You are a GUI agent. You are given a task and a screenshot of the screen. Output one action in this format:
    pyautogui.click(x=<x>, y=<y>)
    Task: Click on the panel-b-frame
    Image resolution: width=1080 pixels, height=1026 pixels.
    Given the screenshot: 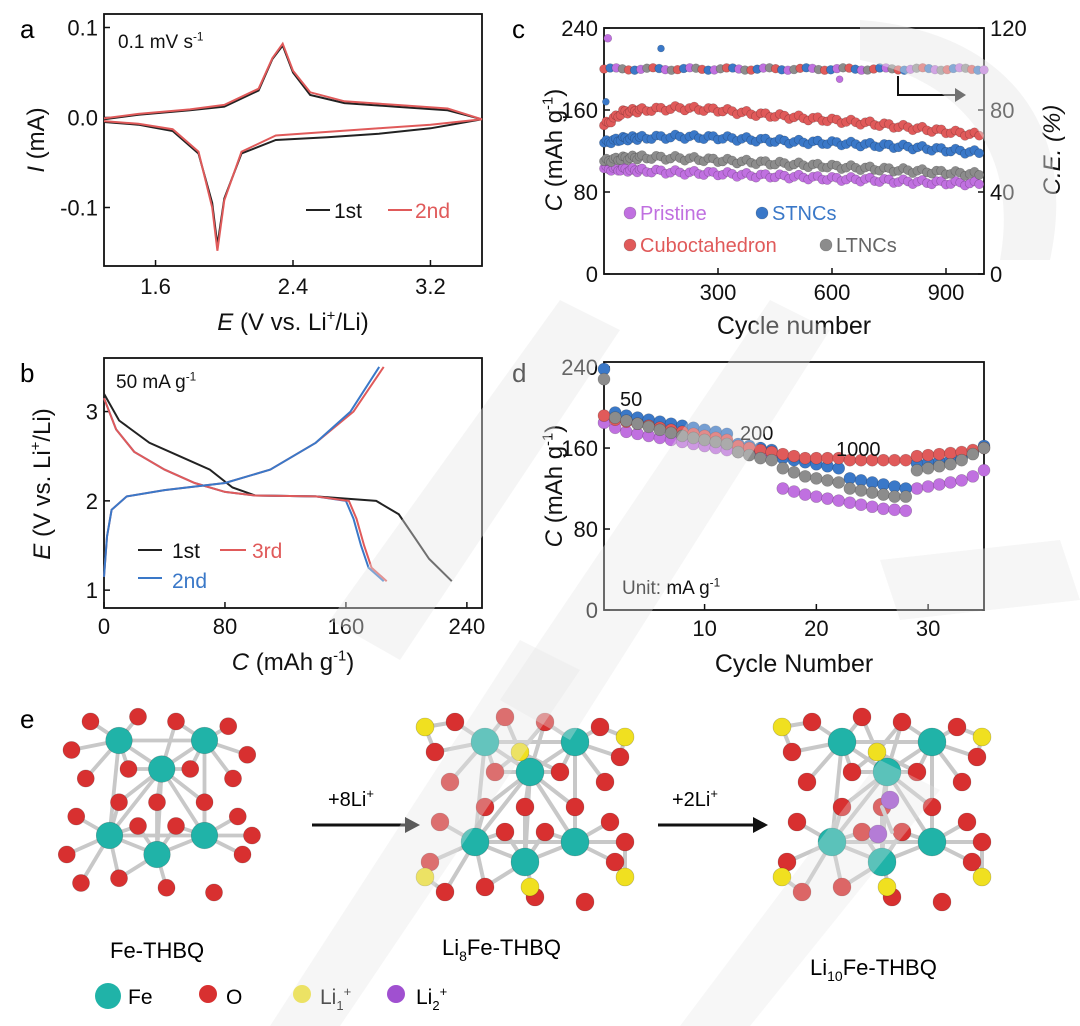 What is the action you would take?
    pyautogui.click(x=293, y=483)
    